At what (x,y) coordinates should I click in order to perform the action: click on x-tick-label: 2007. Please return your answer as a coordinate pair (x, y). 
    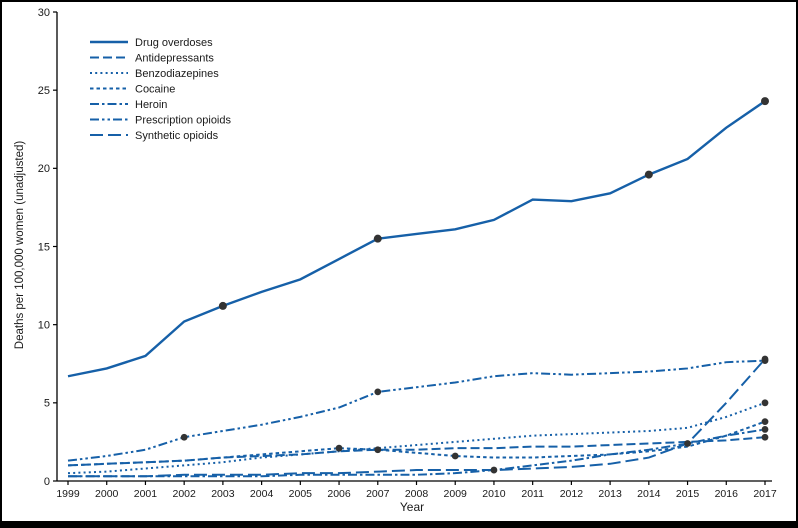
    Looking at the image, I should click on (378, 494).